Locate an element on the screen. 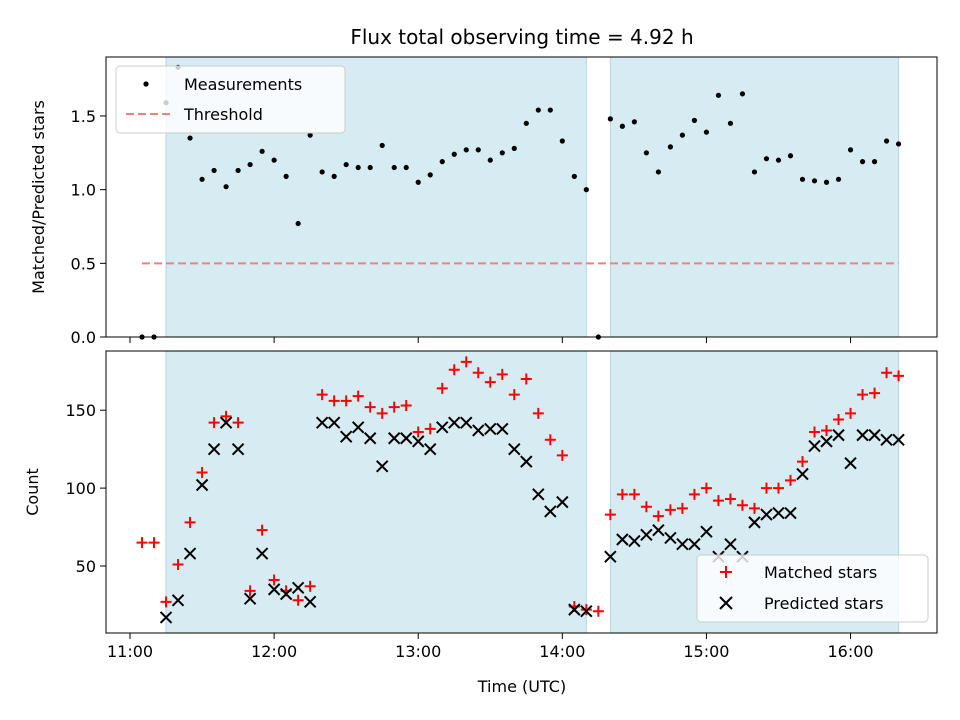 The width and height of the screenshot is (960, 720). x-tick-label-0: 11:00 is located at coordinates (130, 651).